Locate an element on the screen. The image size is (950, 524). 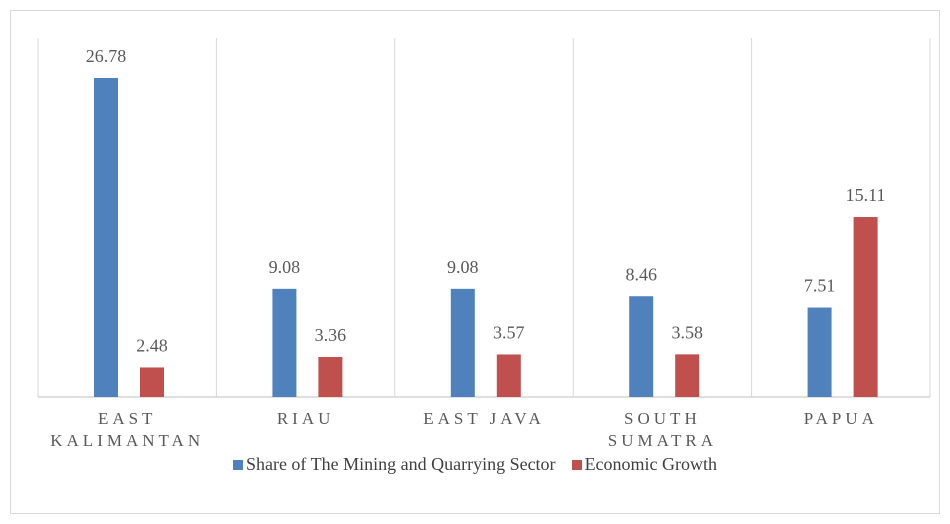
data-label: 7.51 is located at coordinates (820, 286).